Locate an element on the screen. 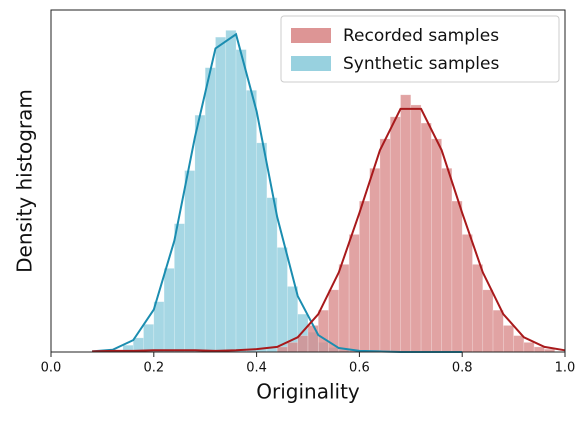 This screenshot has width=582, height=426. x-tick-label: 0.8 is located at coordinates (462, 368).